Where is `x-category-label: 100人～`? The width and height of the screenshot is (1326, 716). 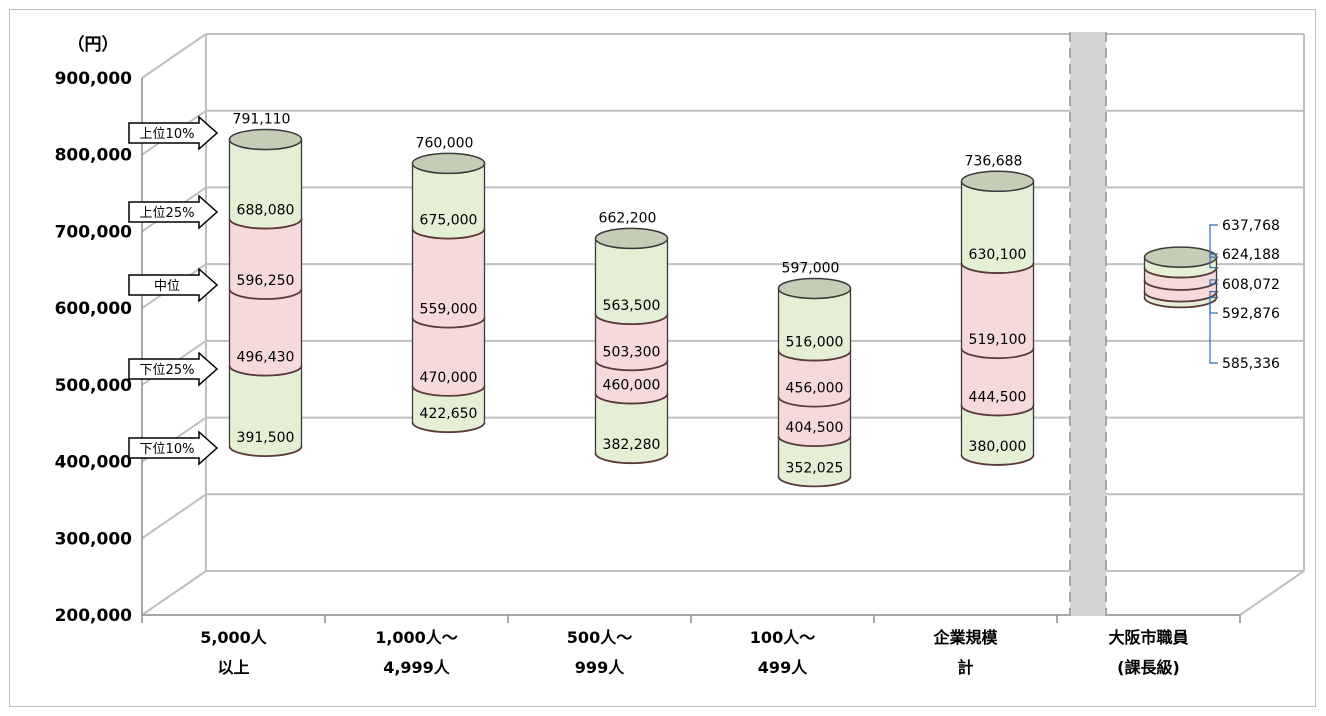
x-category-label: 100人～ is located at coordinates (782, 637).